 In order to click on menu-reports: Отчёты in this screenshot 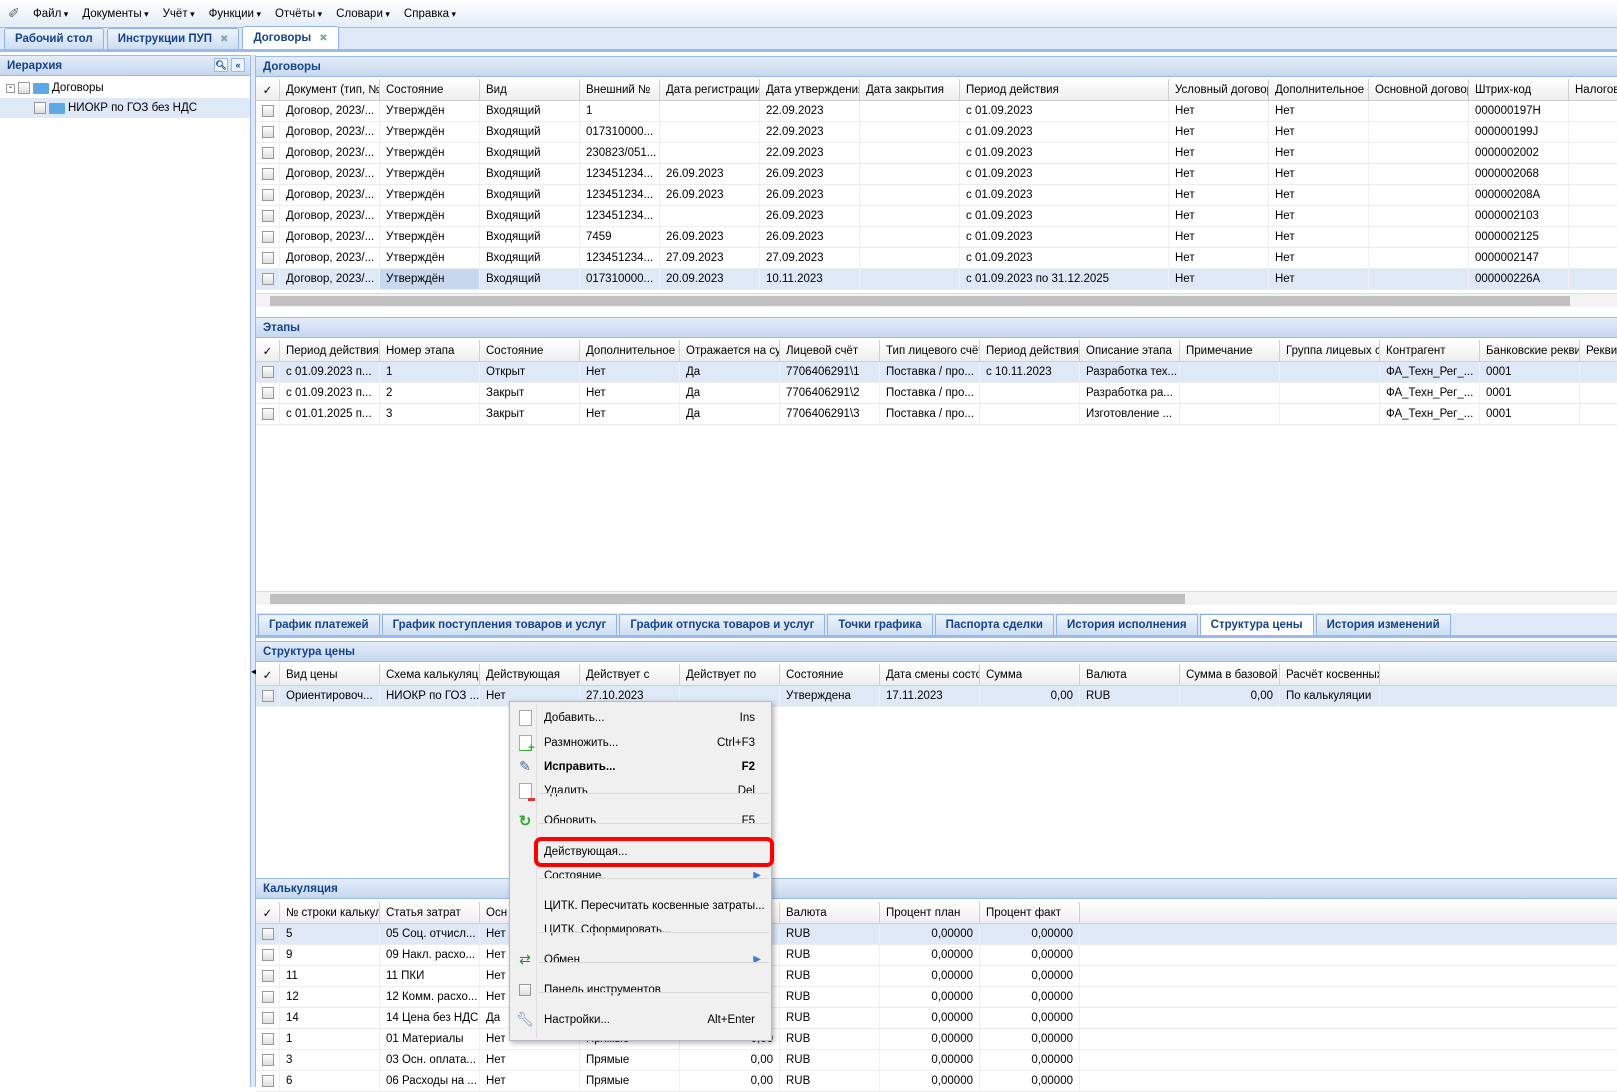, I will do `click(298, 14)`.